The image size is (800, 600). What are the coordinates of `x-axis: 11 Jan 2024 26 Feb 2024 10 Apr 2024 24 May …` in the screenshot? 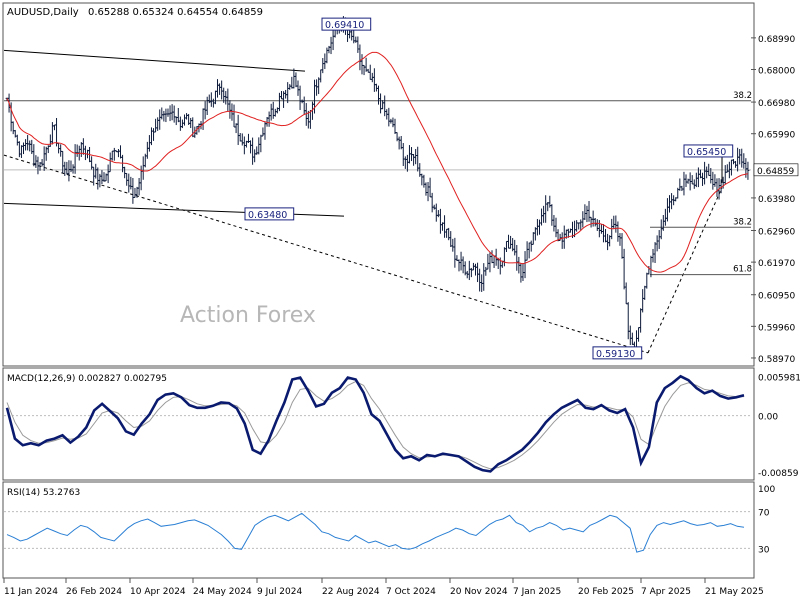 It's located at (383, 587).